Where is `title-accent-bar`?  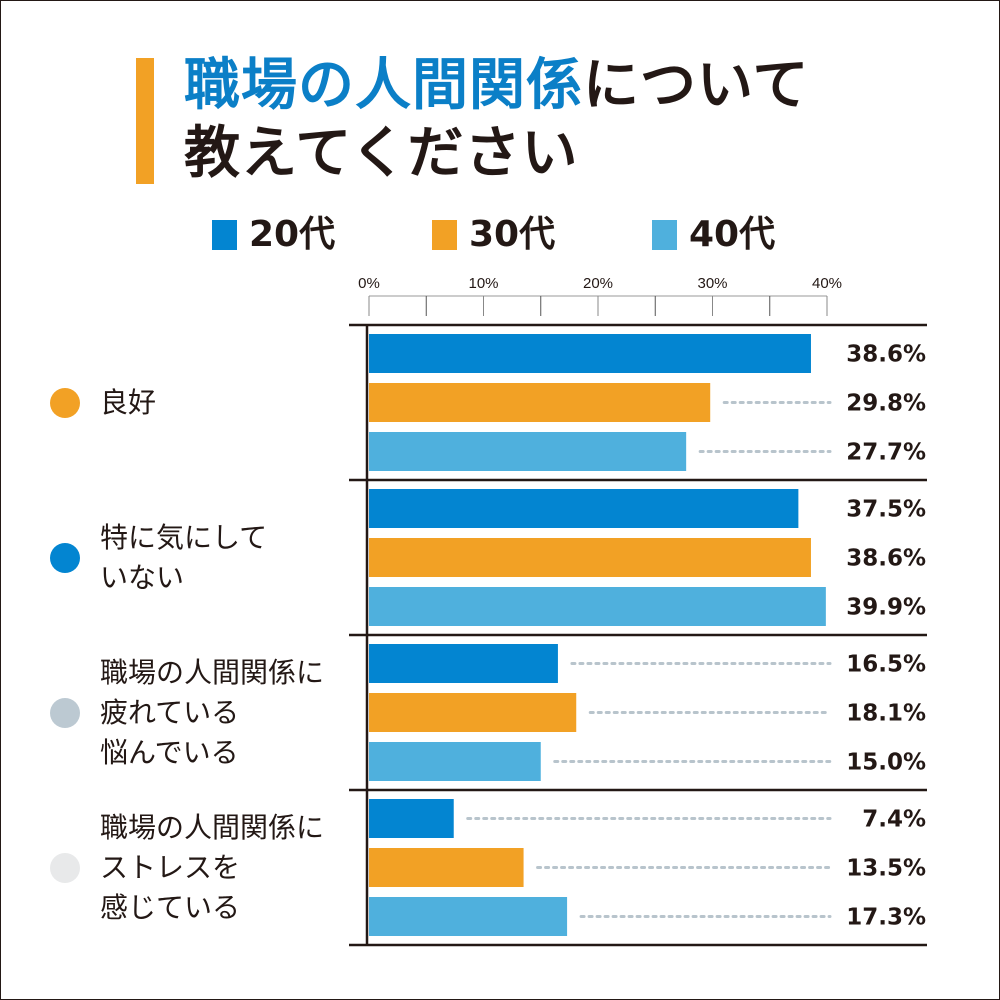
title-accent-bar is located at coordinates (145, 121).